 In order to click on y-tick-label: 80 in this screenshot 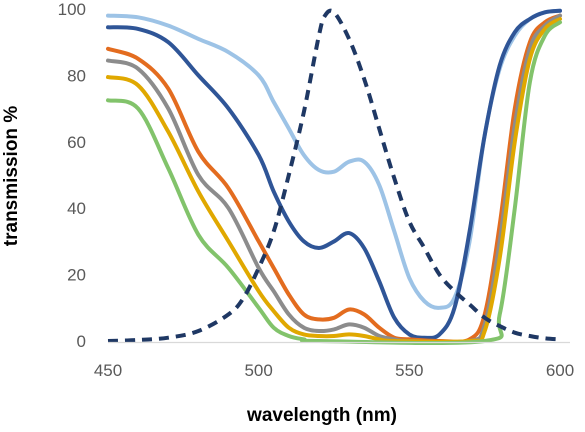, I will do `click(76, 75)`.